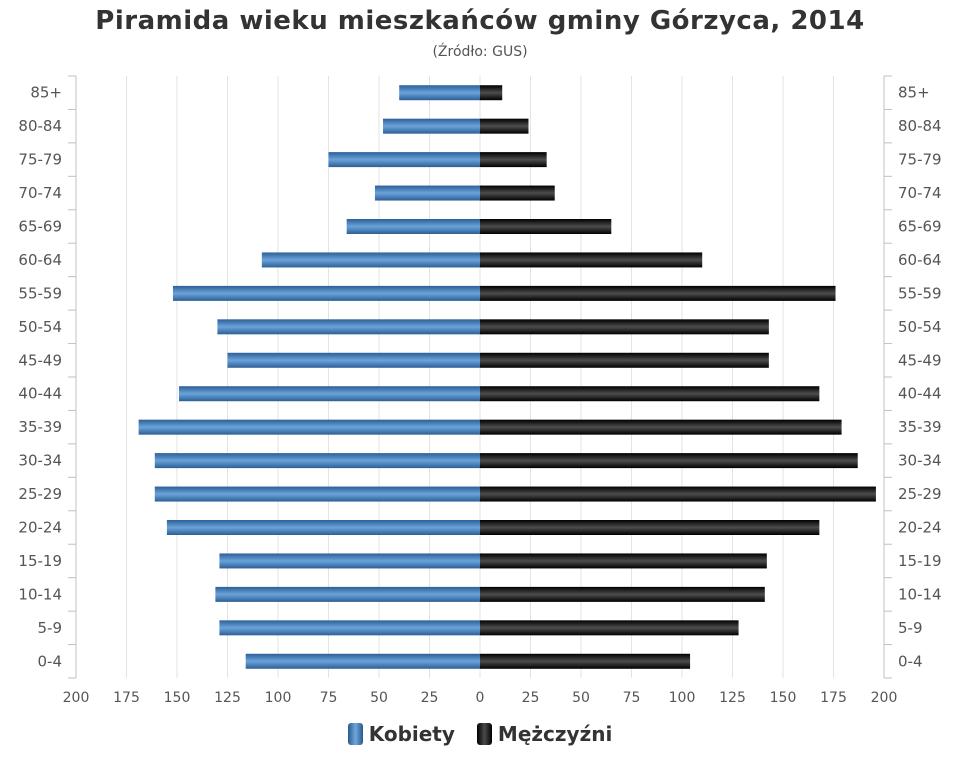 This screenshot has height=768, width=960. What do you see at coordinates (920, 126) in the screenshot?
I see `right-category-label: 80-84` at bounding box center [920, 126].